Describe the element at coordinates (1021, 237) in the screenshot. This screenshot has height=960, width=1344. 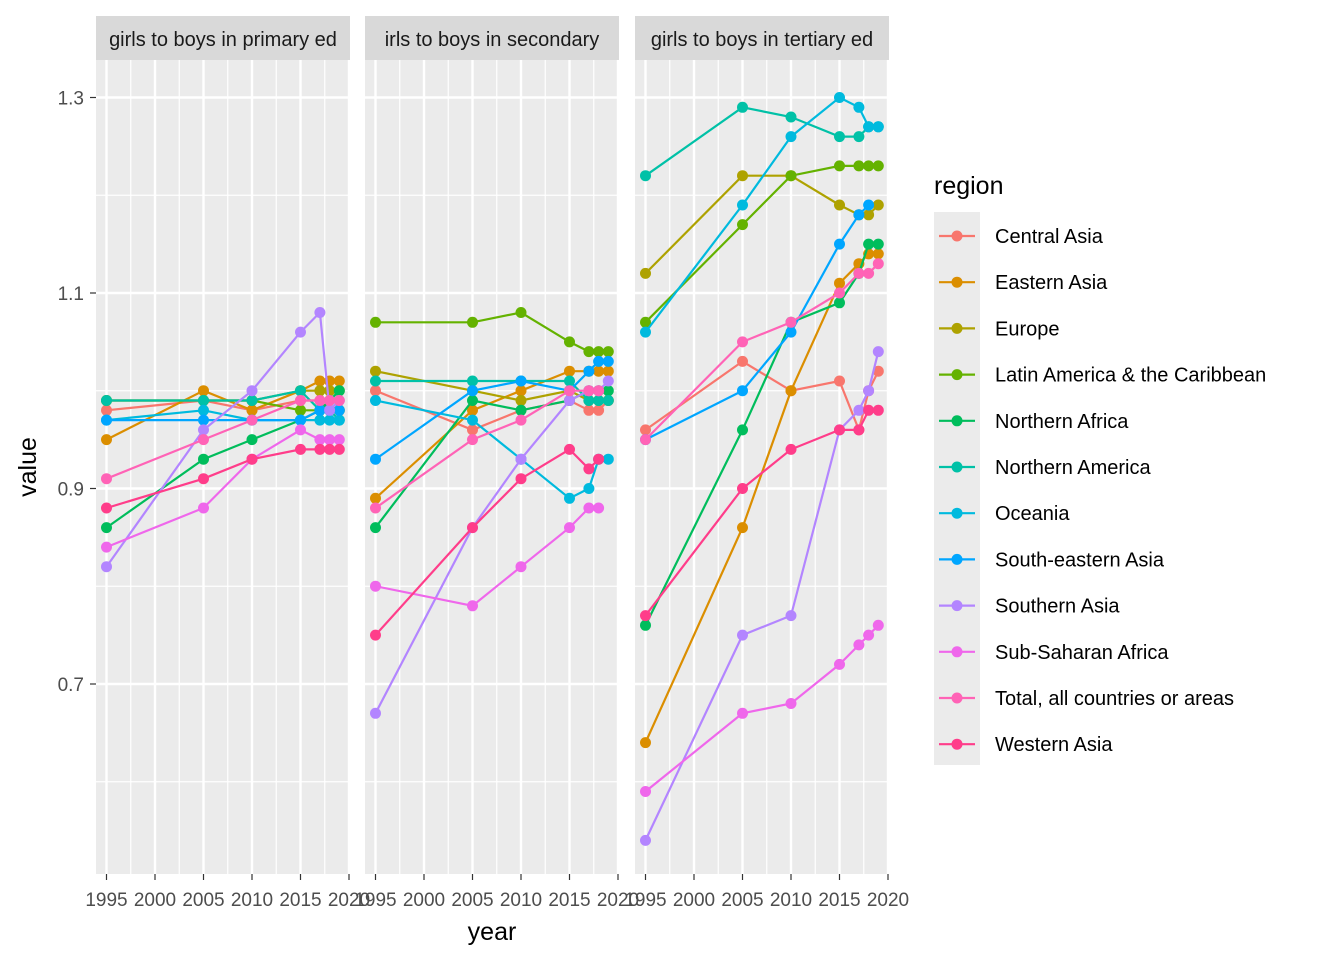
I see `legend-entry: Central Asia` at that location.